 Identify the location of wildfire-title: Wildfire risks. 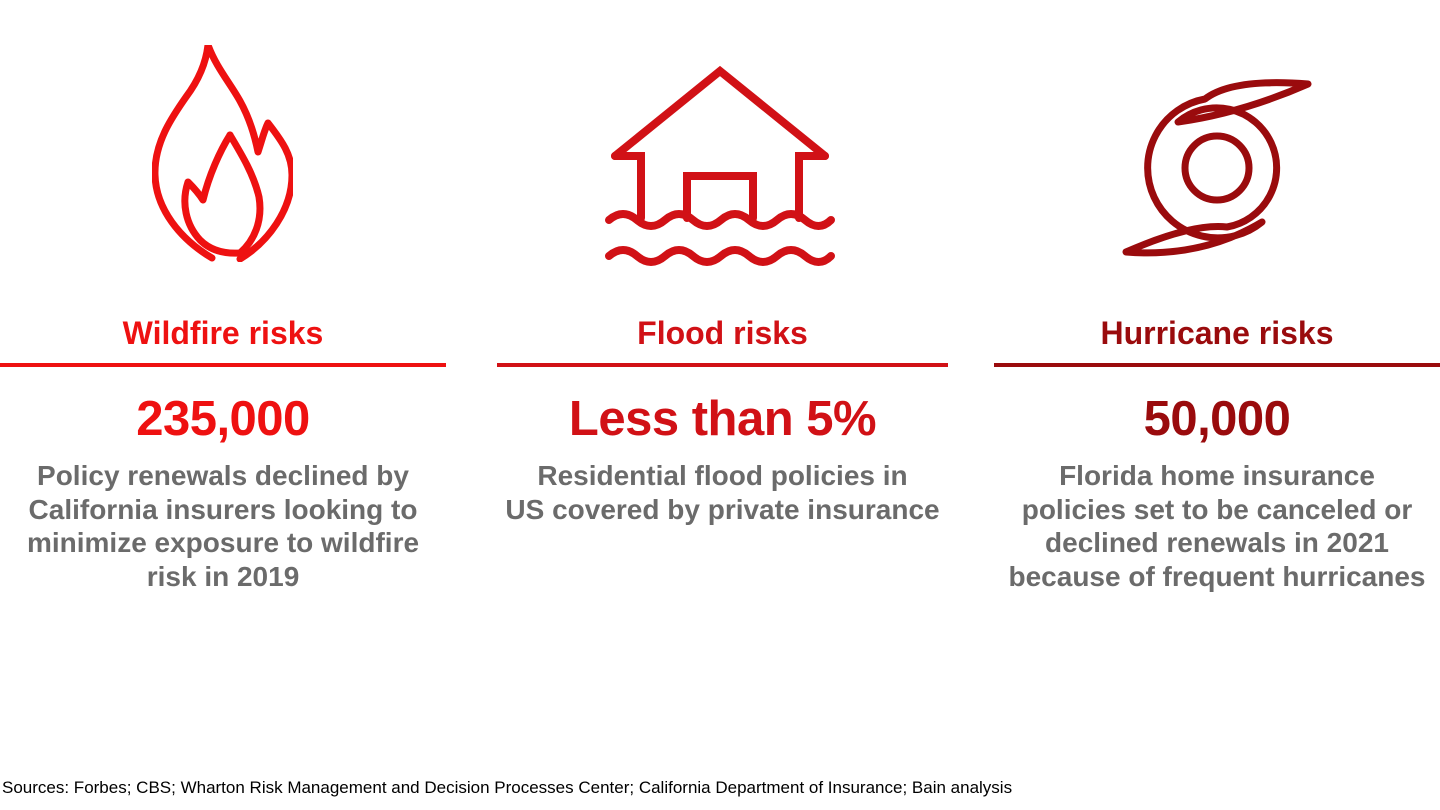
(223, 333).